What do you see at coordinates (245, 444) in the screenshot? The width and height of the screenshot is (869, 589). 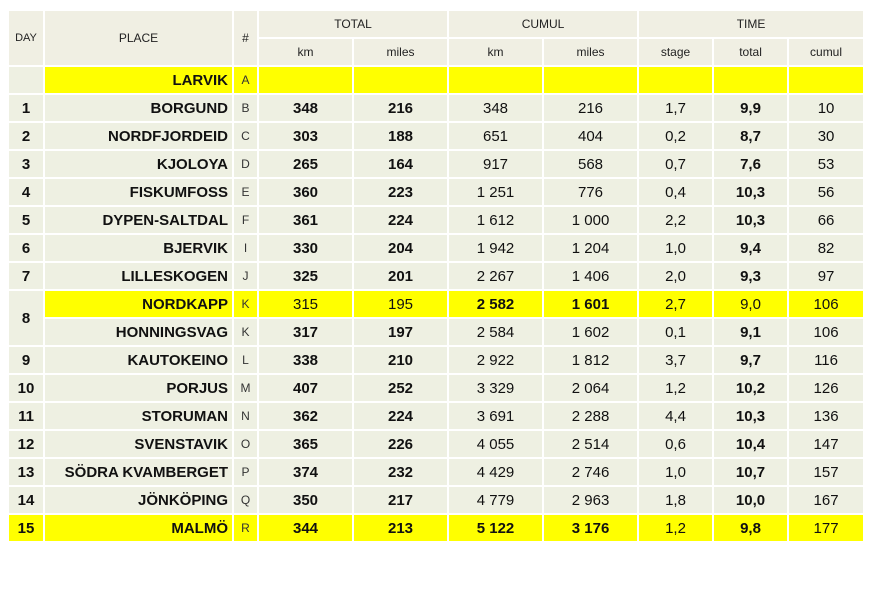 I see `letter-cell: O` at bounding box center [245, 444].